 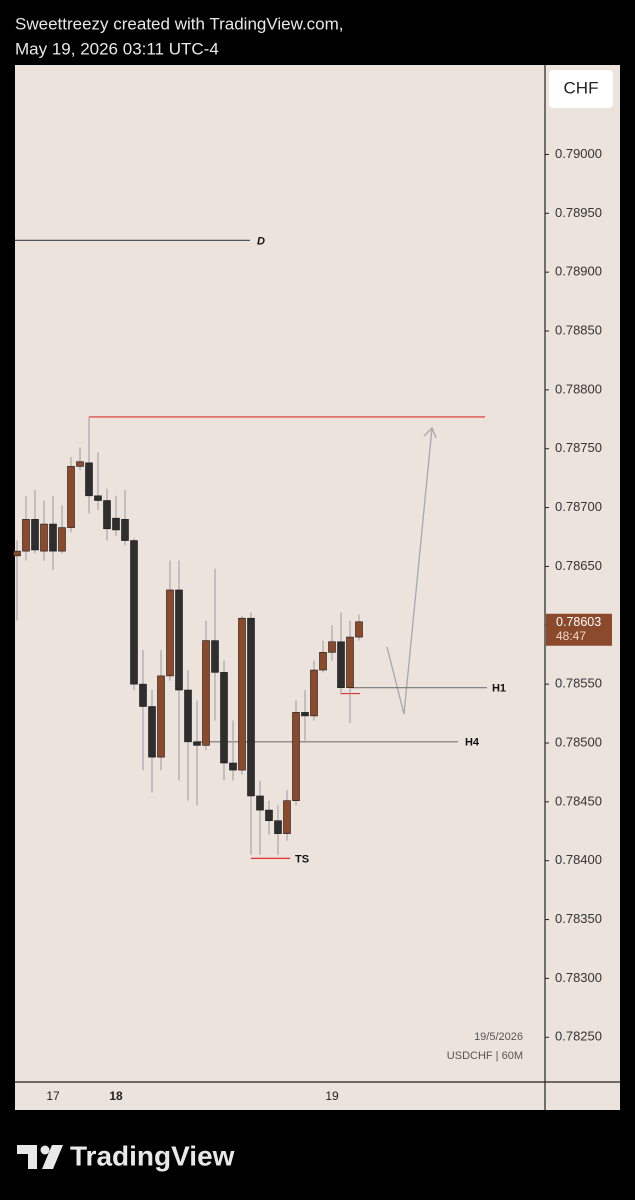 I want to click on arrow-head, so click(x=430, y=432).